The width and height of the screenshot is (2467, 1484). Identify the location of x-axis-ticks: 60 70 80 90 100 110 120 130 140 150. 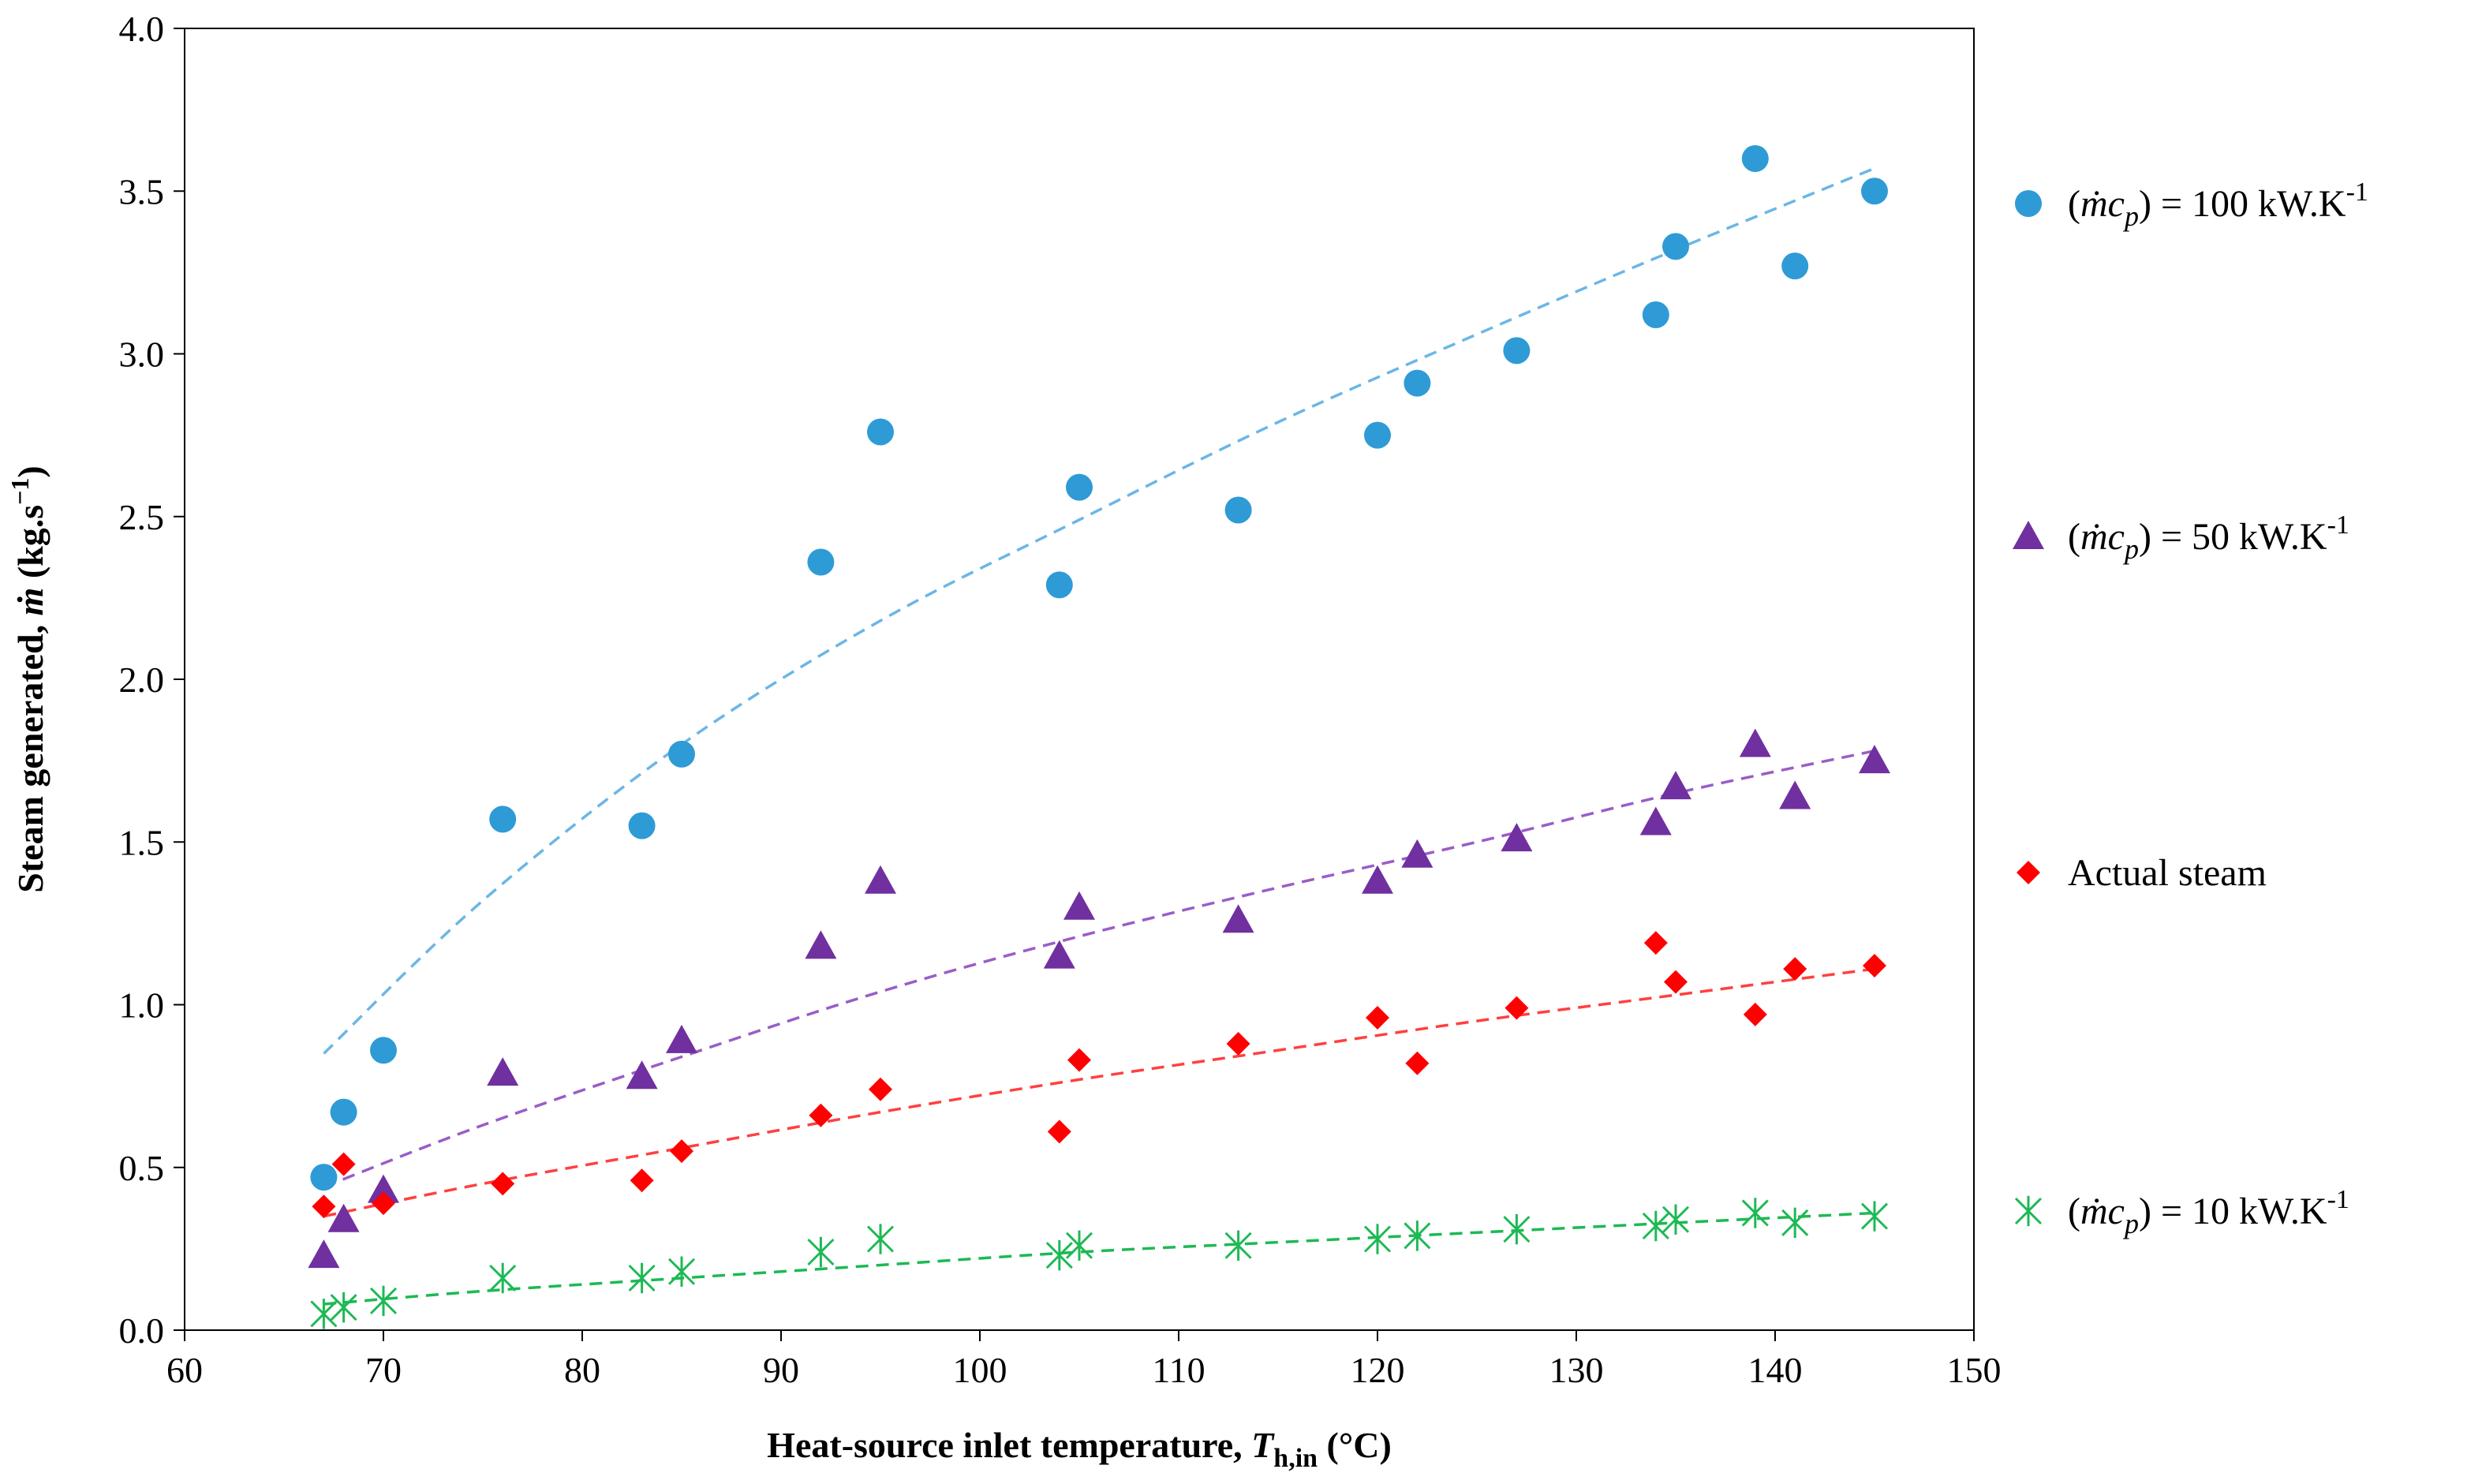
(1084, 1360).